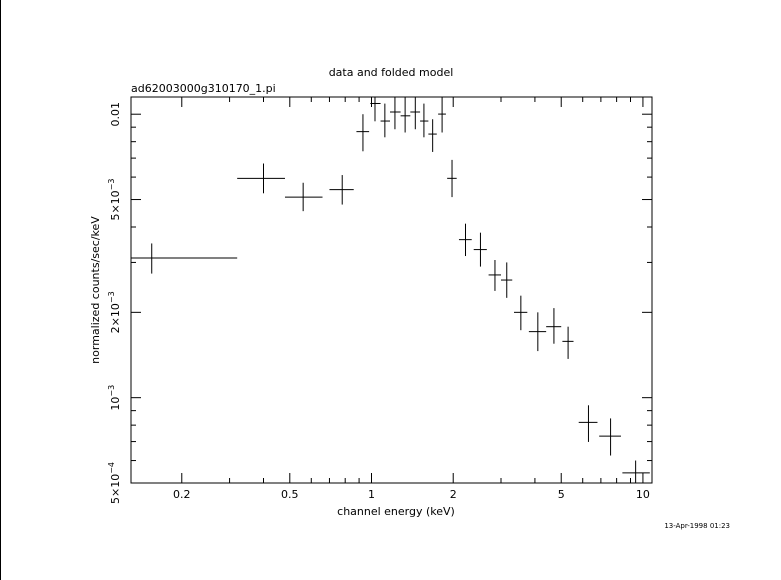  I want to click on y-tick-label: 10−3, so click(114, 398).